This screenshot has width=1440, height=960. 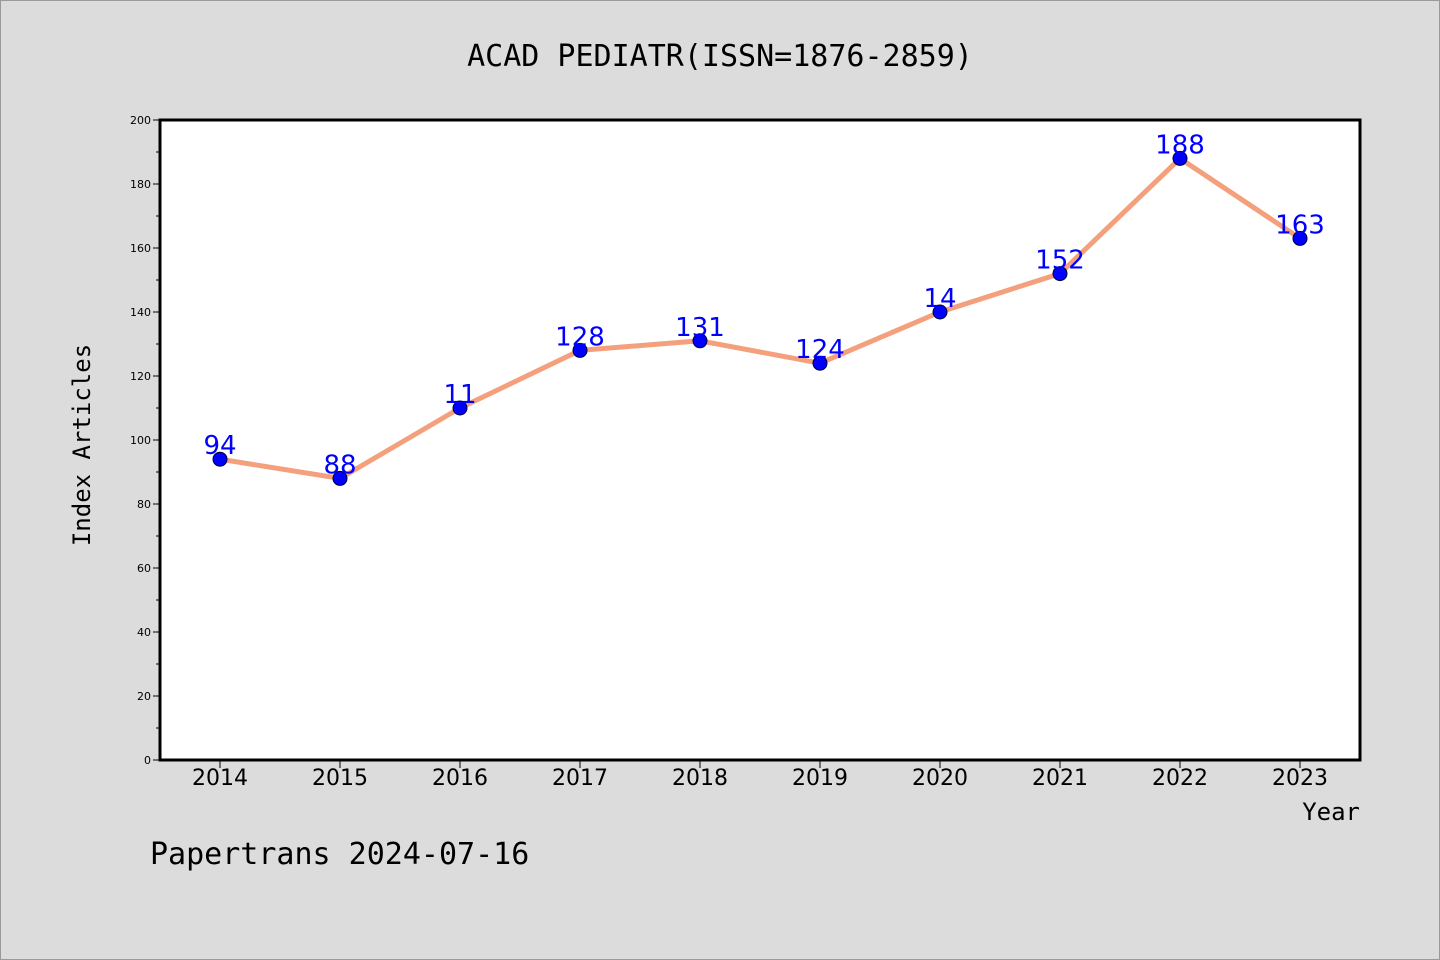 What do you see at coordinates (1331, 812) in the screenshot?
I see `x-axis-title: Year` at bounding box center [1331, 812].